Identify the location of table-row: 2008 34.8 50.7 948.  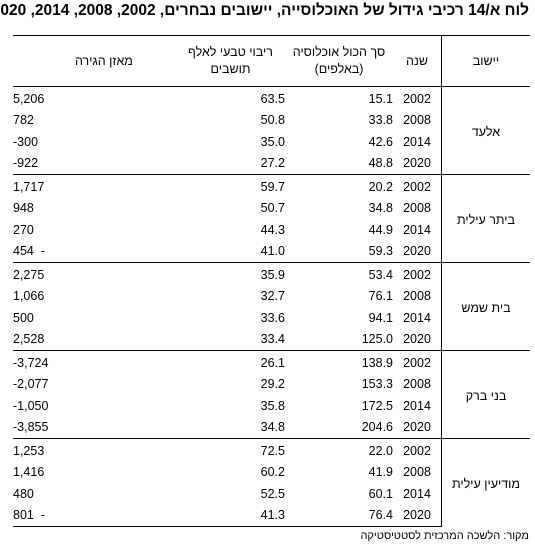
(271, 207).